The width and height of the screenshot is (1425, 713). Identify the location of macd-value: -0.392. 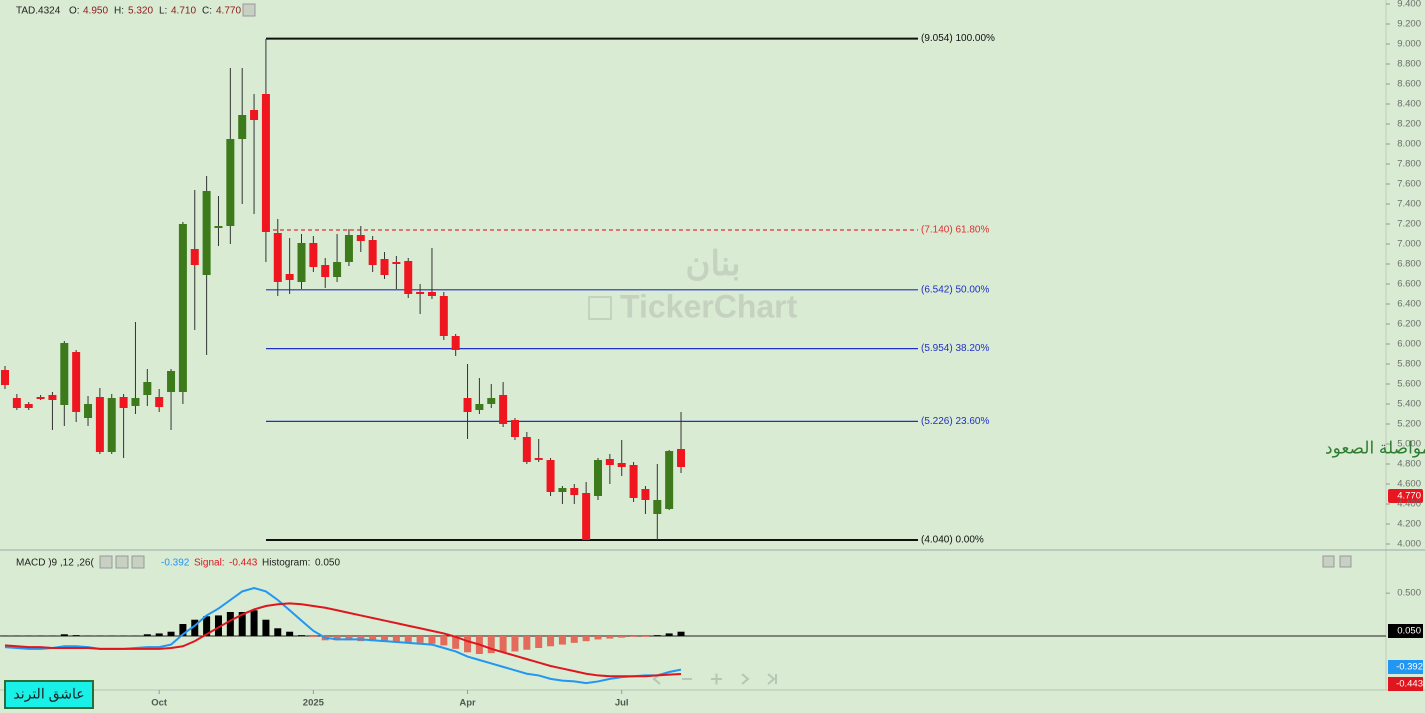
(175, 563).